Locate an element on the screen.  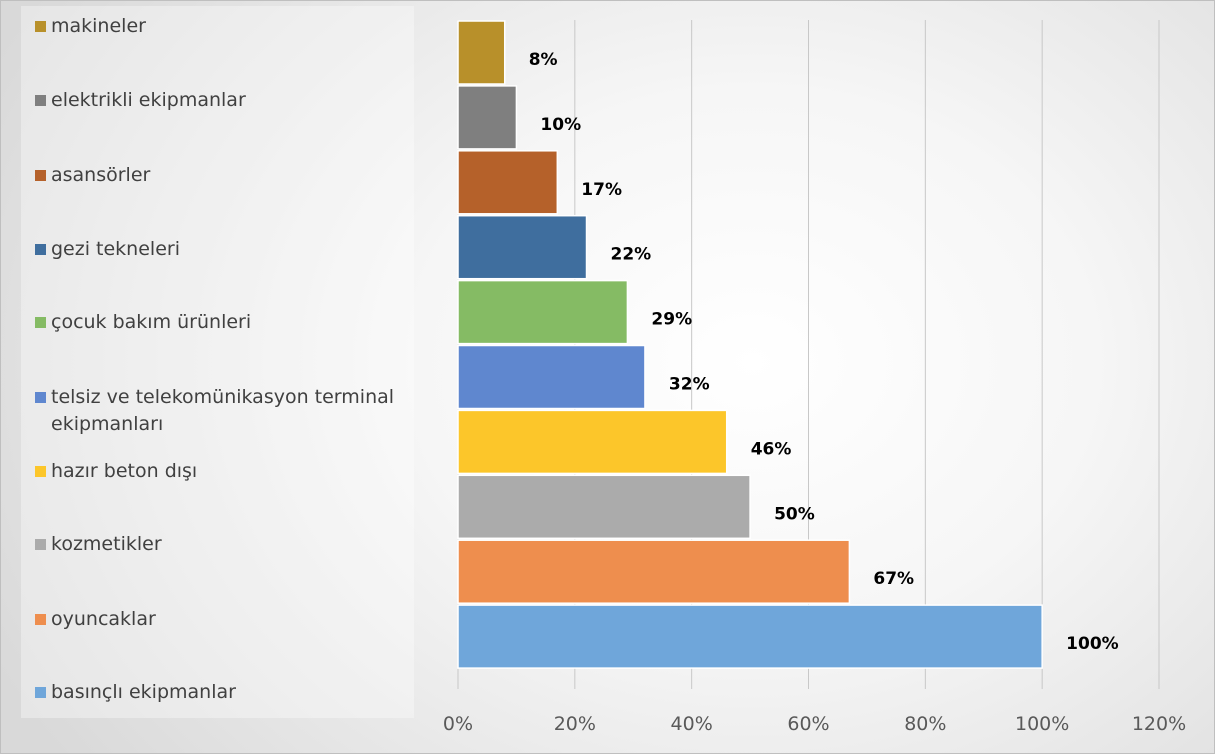
legend-label: makineler is located at coordinates (98, 26).